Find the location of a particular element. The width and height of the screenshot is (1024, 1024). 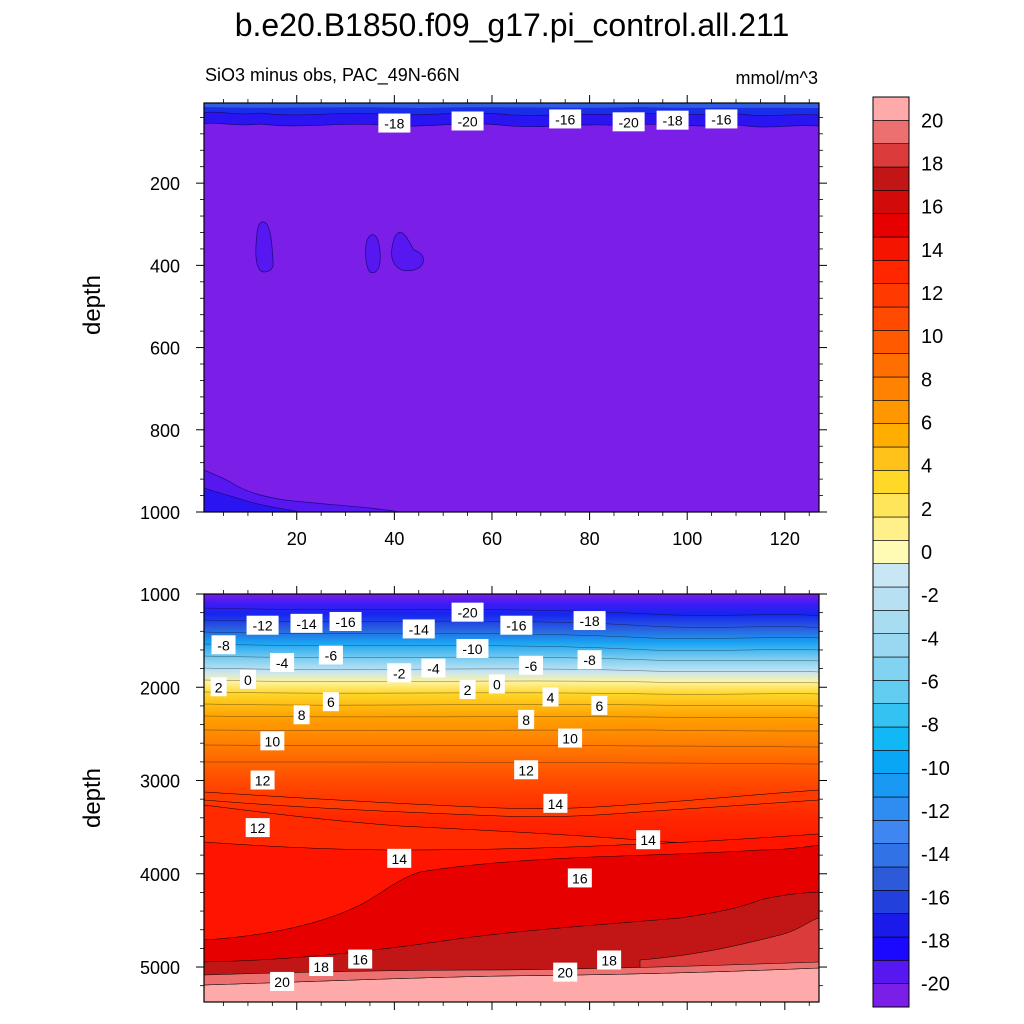

lower-y-tick-label: 2000 is located at coordinates (160, 688).